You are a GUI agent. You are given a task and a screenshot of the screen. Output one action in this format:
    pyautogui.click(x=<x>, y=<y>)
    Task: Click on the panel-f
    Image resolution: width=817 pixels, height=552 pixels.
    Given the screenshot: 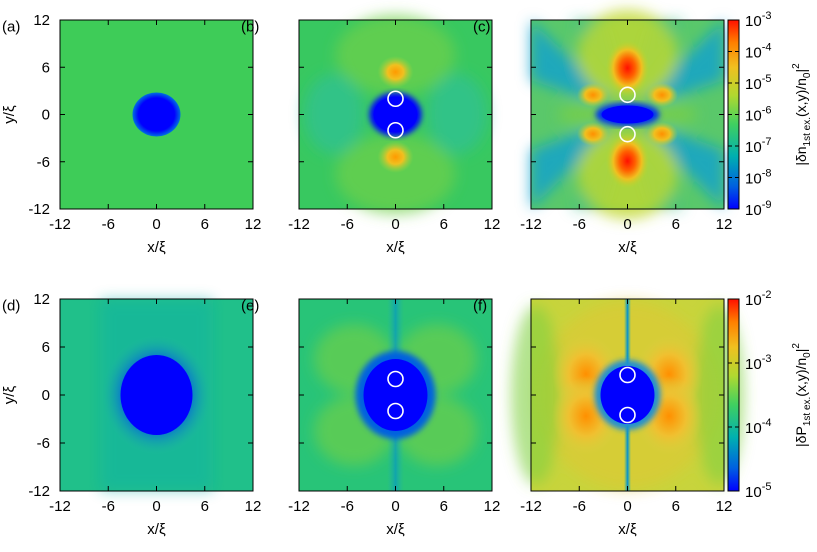 What is the action you would take?
    pyautogui.click(x=627, y=395)
    